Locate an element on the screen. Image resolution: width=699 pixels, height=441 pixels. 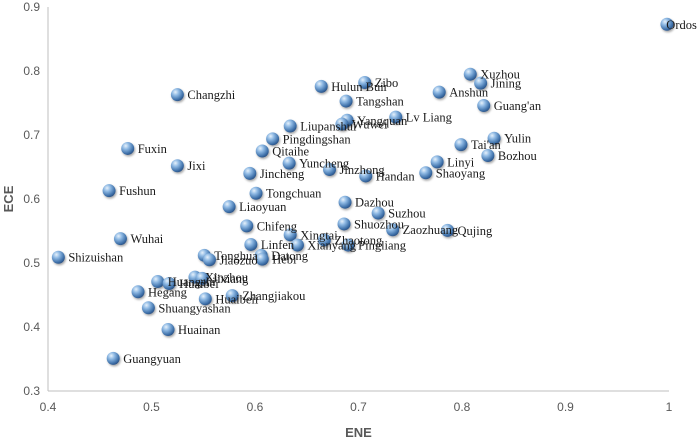
point-label: Dazhou is located at coordinates (375, 203).